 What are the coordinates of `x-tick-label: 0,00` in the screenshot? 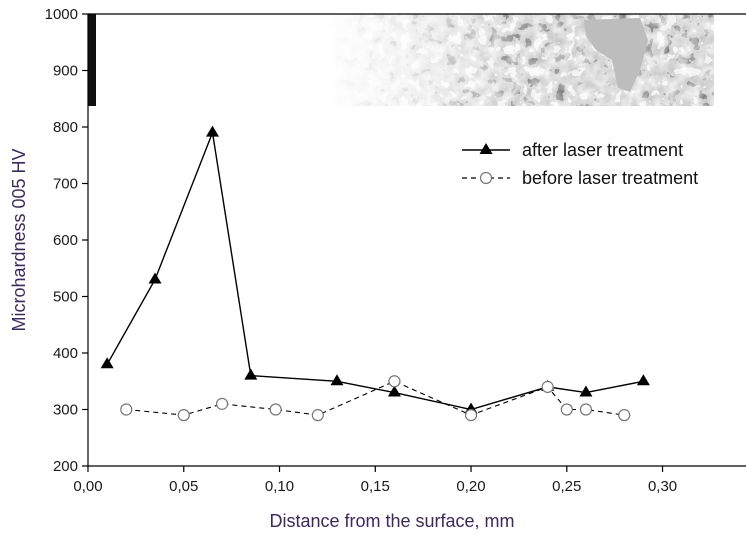 It's located at (87, 486).